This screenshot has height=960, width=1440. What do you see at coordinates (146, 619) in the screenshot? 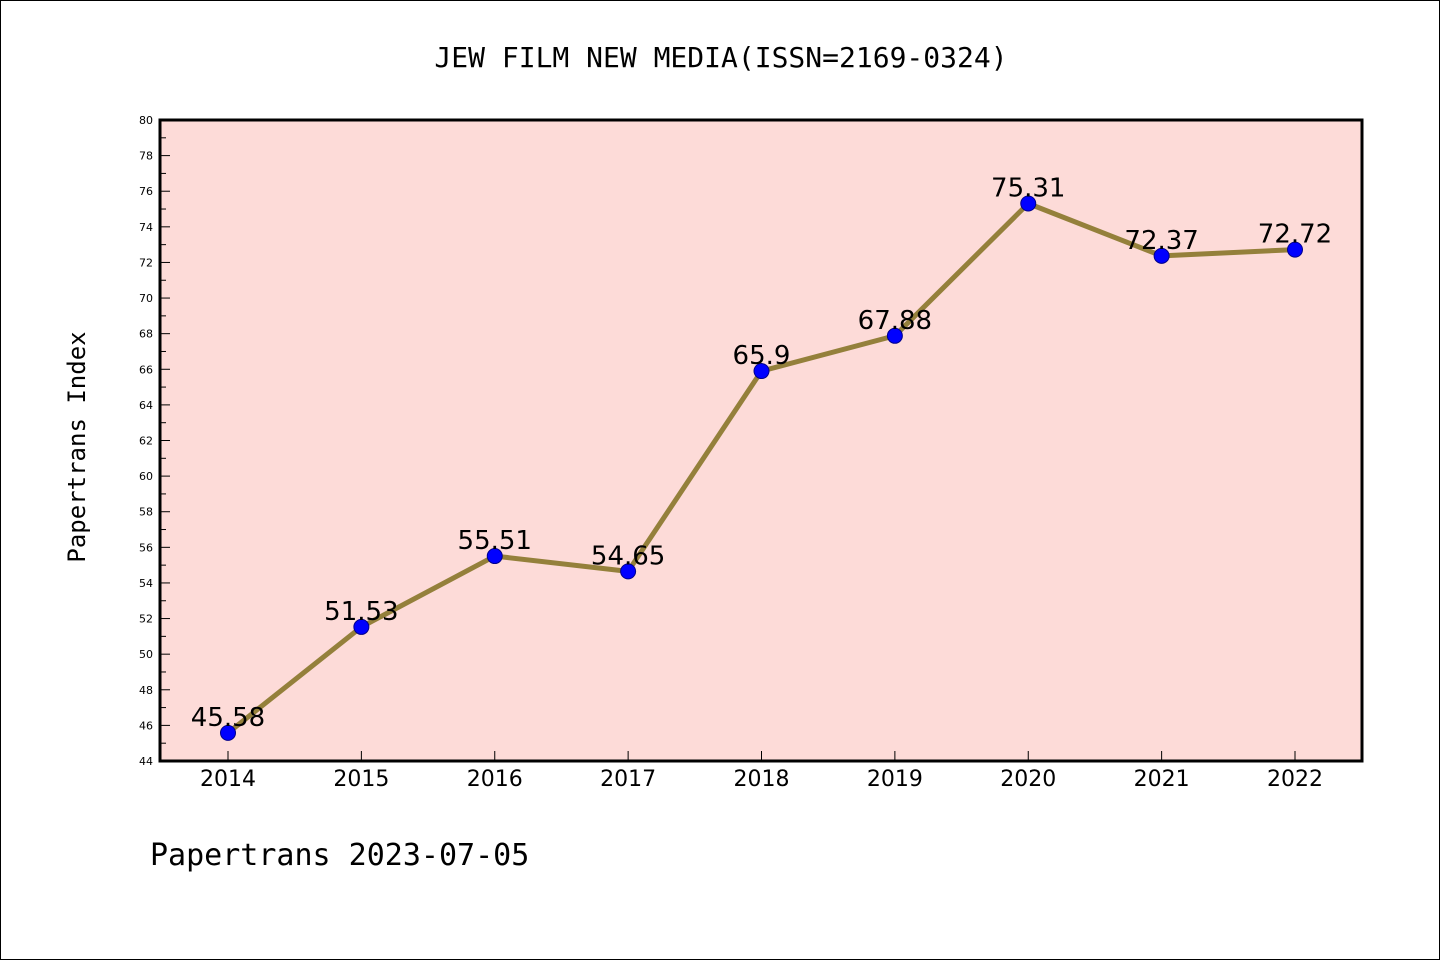
I see `y-tick-label: 52` at bounding box center [146, 619].